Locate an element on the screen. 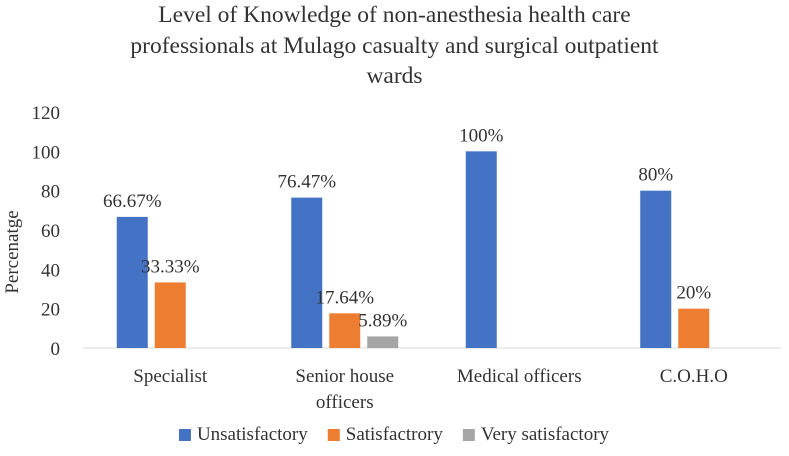  chart-title-line-3: wards is located at coordinates (394, 76).